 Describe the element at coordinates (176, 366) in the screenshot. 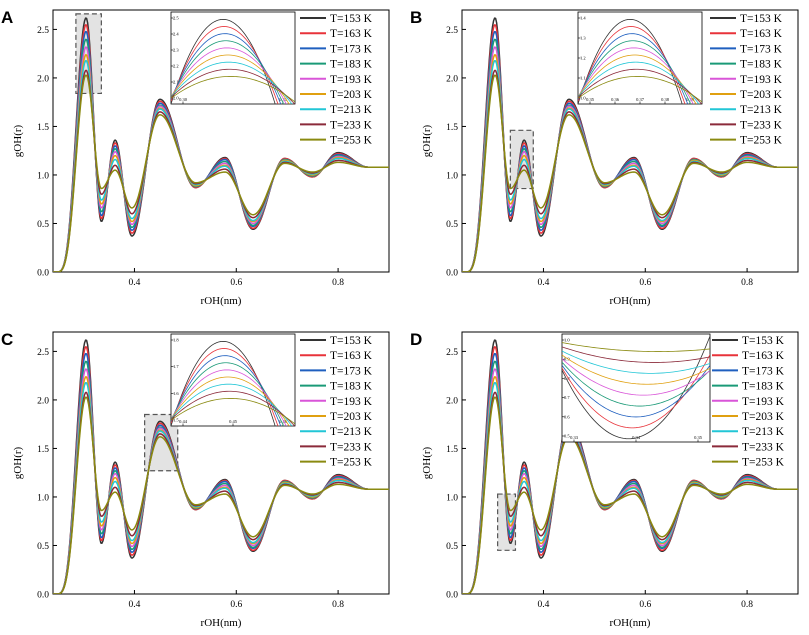

I see `inset-y-tick-label: 1.7` at that location.